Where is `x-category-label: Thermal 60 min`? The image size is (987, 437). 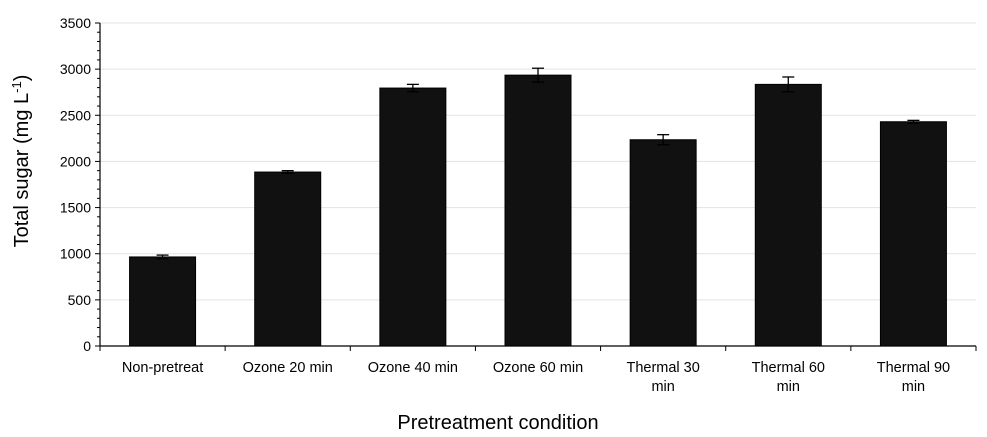
x-category-label: Thermal 60 min is located at coordinates (788, 377).